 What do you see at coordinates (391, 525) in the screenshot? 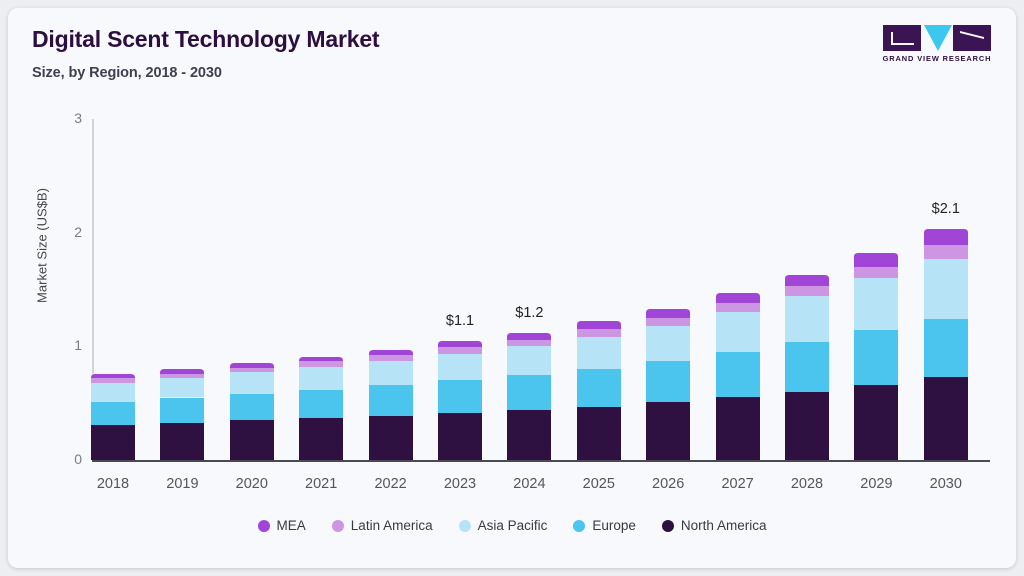
I see `legend-label: Latin America` at bounding box center [391, 525].